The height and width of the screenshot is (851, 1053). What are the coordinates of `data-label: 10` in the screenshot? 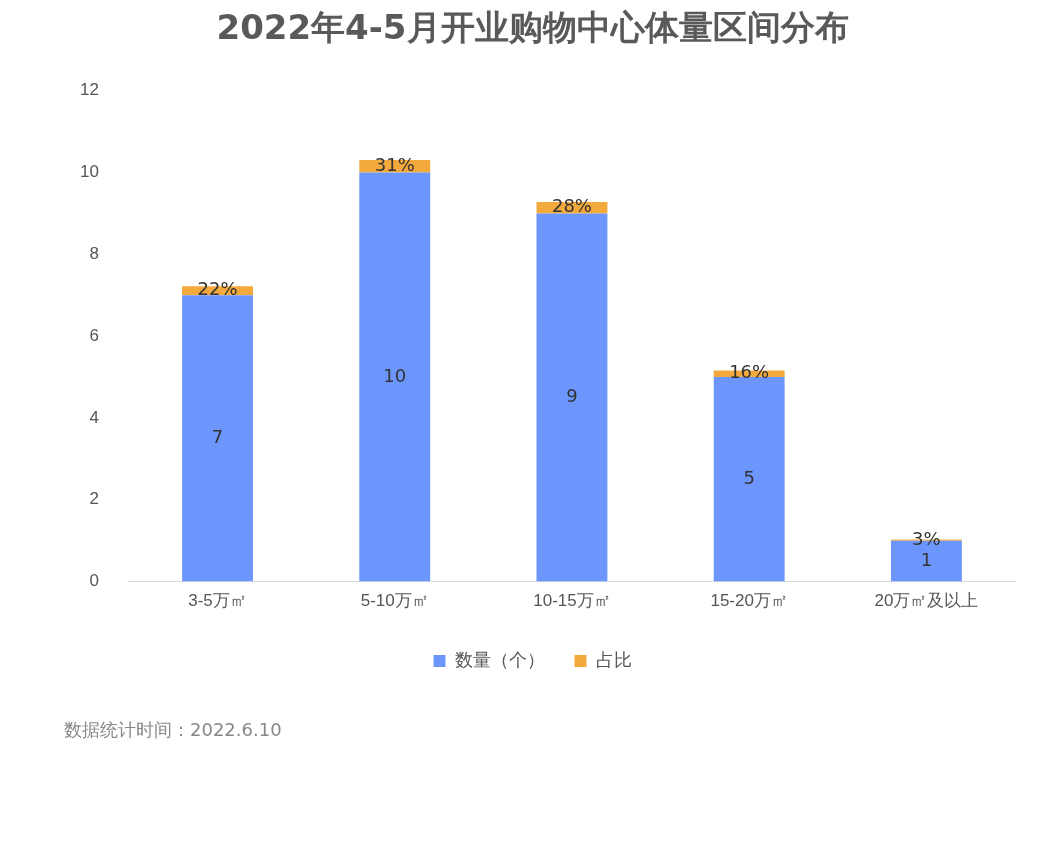 It's located at (395, 375).